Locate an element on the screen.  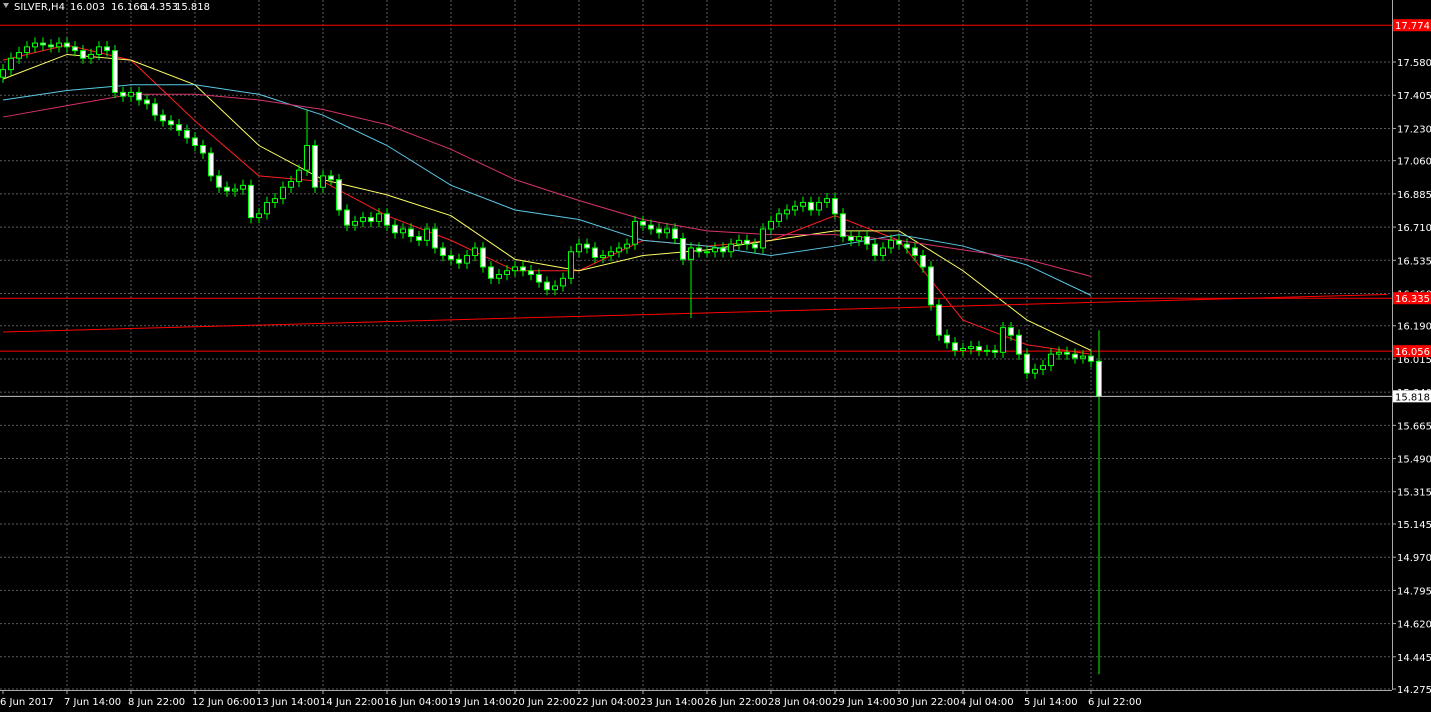
x-tick-label: 23 Jun 14:00 is located at coordinates (672, 702).